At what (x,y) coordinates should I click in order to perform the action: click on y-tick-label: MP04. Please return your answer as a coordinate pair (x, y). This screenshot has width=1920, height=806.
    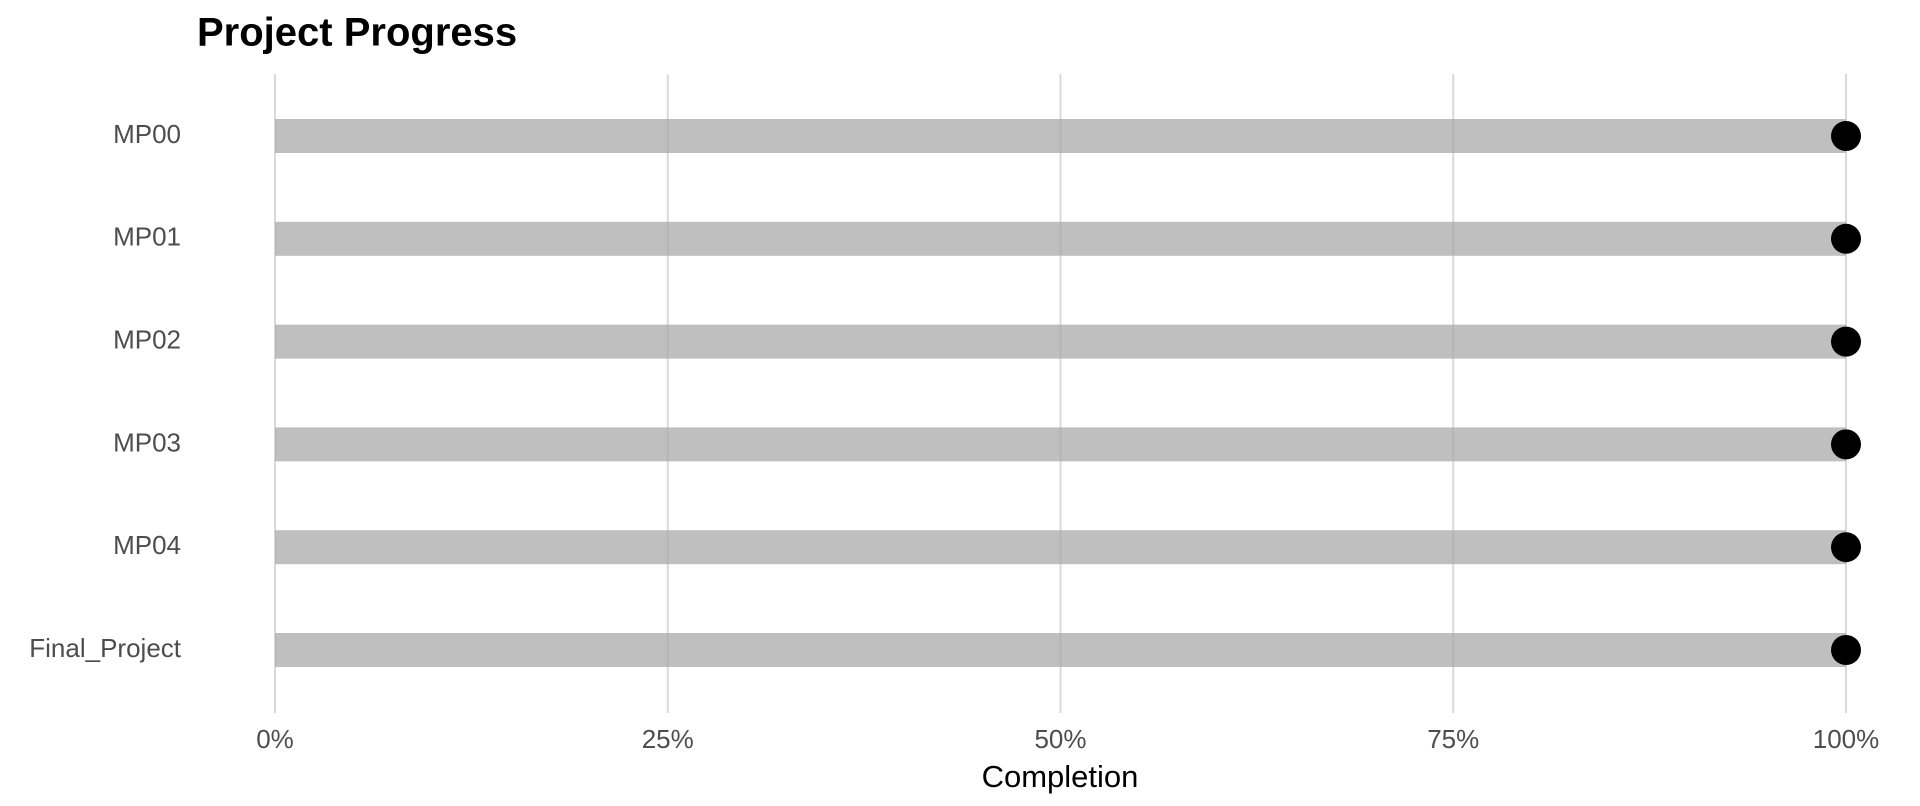
    Looking at the image, I should click on (147, 545).